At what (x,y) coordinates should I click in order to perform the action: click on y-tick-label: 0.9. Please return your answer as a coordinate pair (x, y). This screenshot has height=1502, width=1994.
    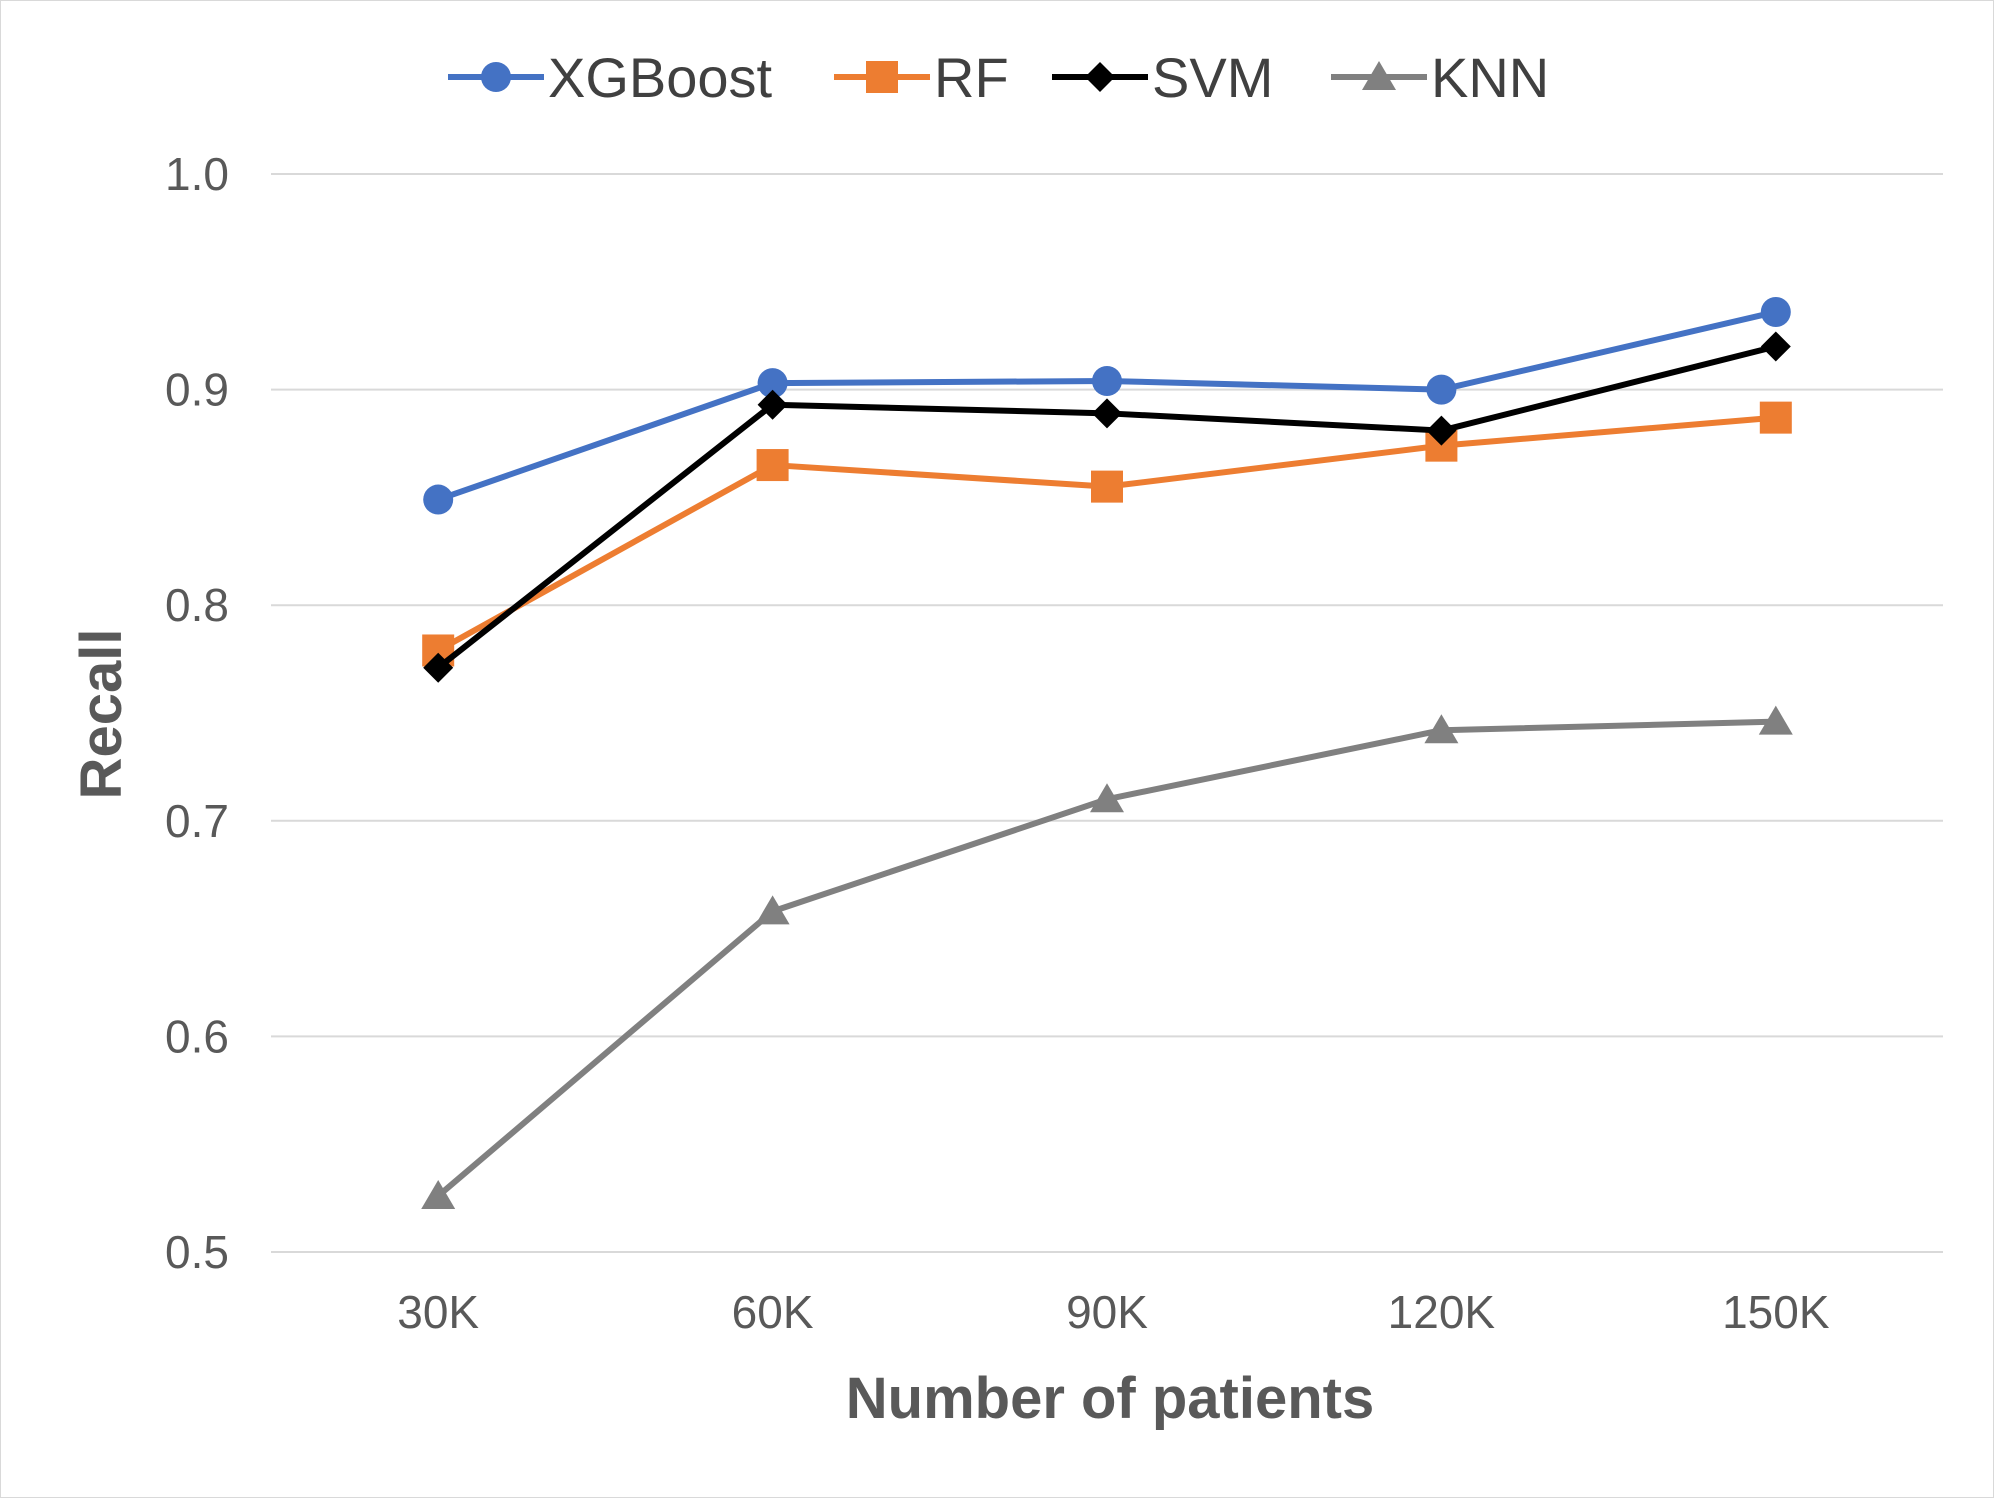
    Looking at the image, I should click on (197, 390).